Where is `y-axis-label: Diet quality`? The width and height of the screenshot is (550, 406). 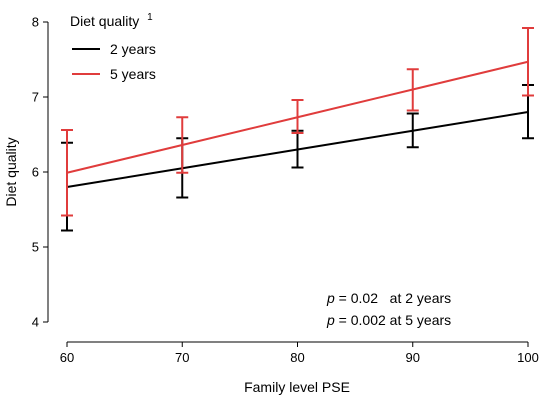 y-axis-label: Diet quality is located at coordinates (11, 171).